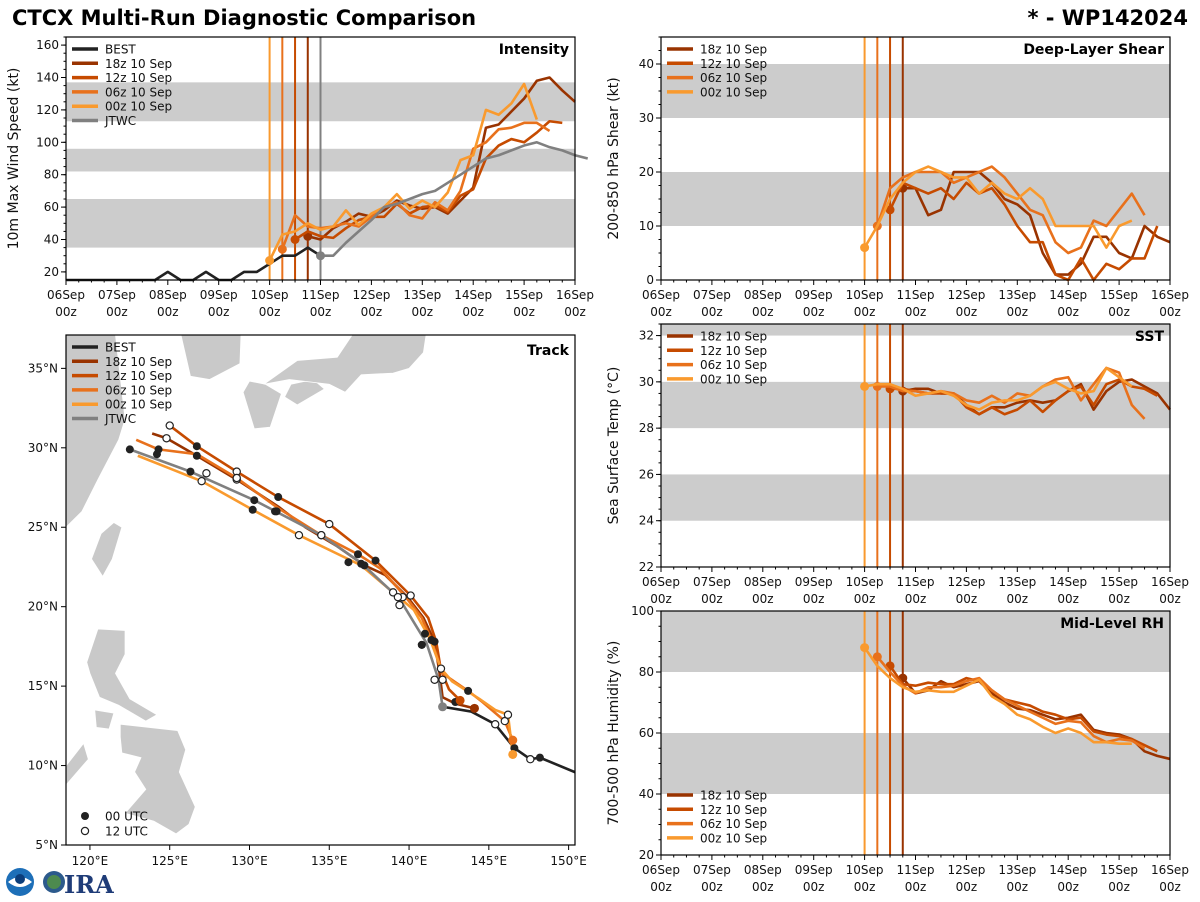 The width and height of the screenshot is (1200, 902). Describe the element at coordinates (473, 295) in the screenshot. I see `x-tick-label: 14Sep` at that location.